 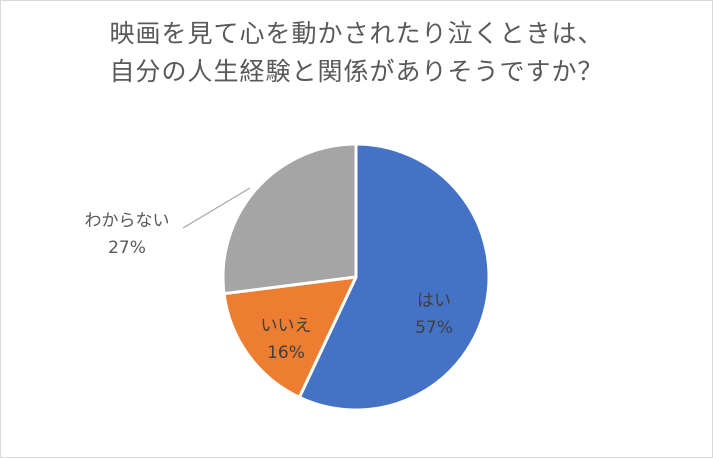 What do you see at coordinates (127, 221) in the screenshot?
I see `slice-label-wakaranai: わからない` at bounding box center [127, 221].